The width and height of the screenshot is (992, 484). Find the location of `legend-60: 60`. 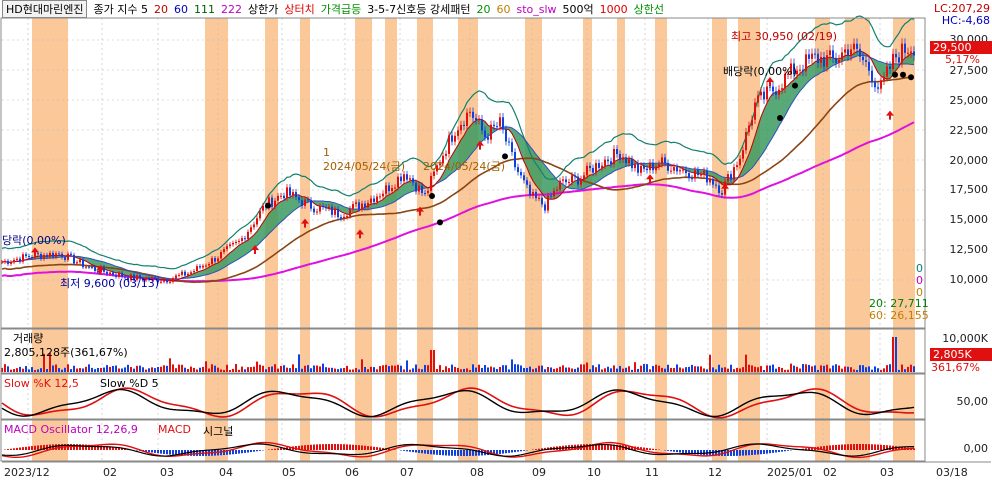

legend-60: 60 is located at coordinates (503, 9).